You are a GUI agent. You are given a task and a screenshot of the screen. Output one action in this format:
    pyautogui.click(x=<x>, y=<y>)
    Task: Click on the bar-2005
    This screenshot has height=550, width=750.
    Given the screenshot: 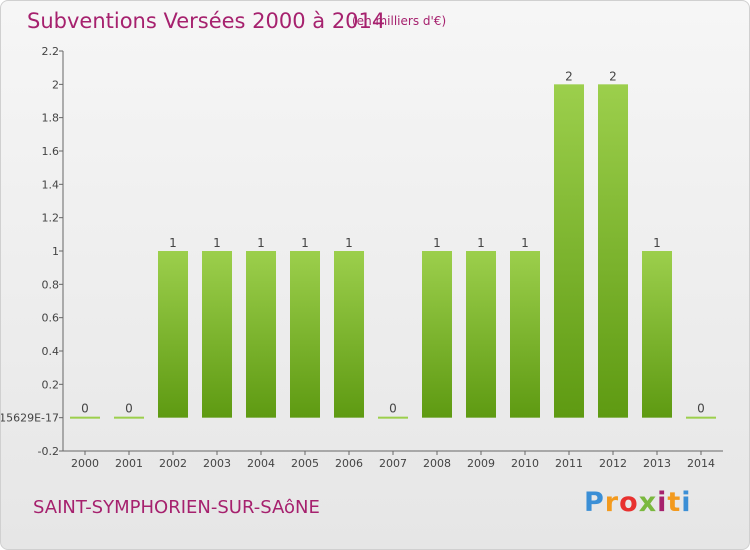 What is the action you would take?
    pyautogui.click(x=305, y=334)
    